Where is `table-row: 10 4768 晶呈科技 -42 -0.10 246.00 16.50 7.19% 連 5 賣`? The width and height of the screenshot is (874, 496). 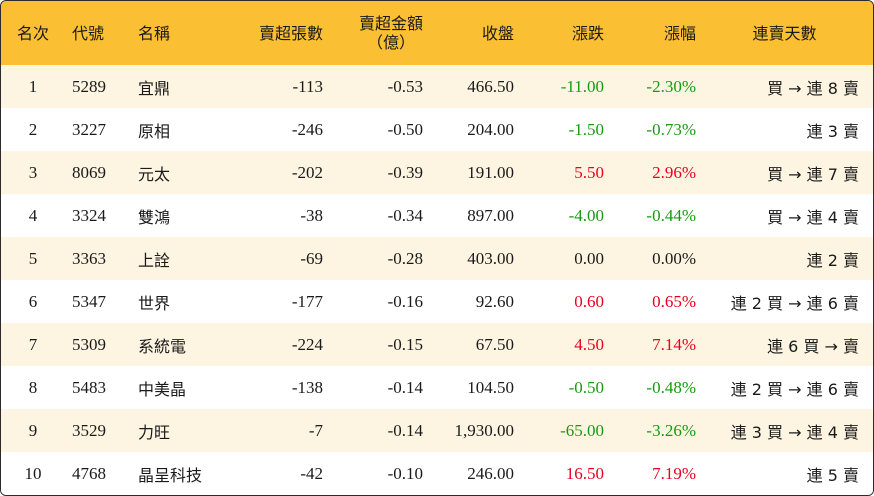 table-row: 10 4768 晶呈科技 -42 -0.10 246.00 16.50 7.19% 連 5 賣 is located at coordinates (437, 473).